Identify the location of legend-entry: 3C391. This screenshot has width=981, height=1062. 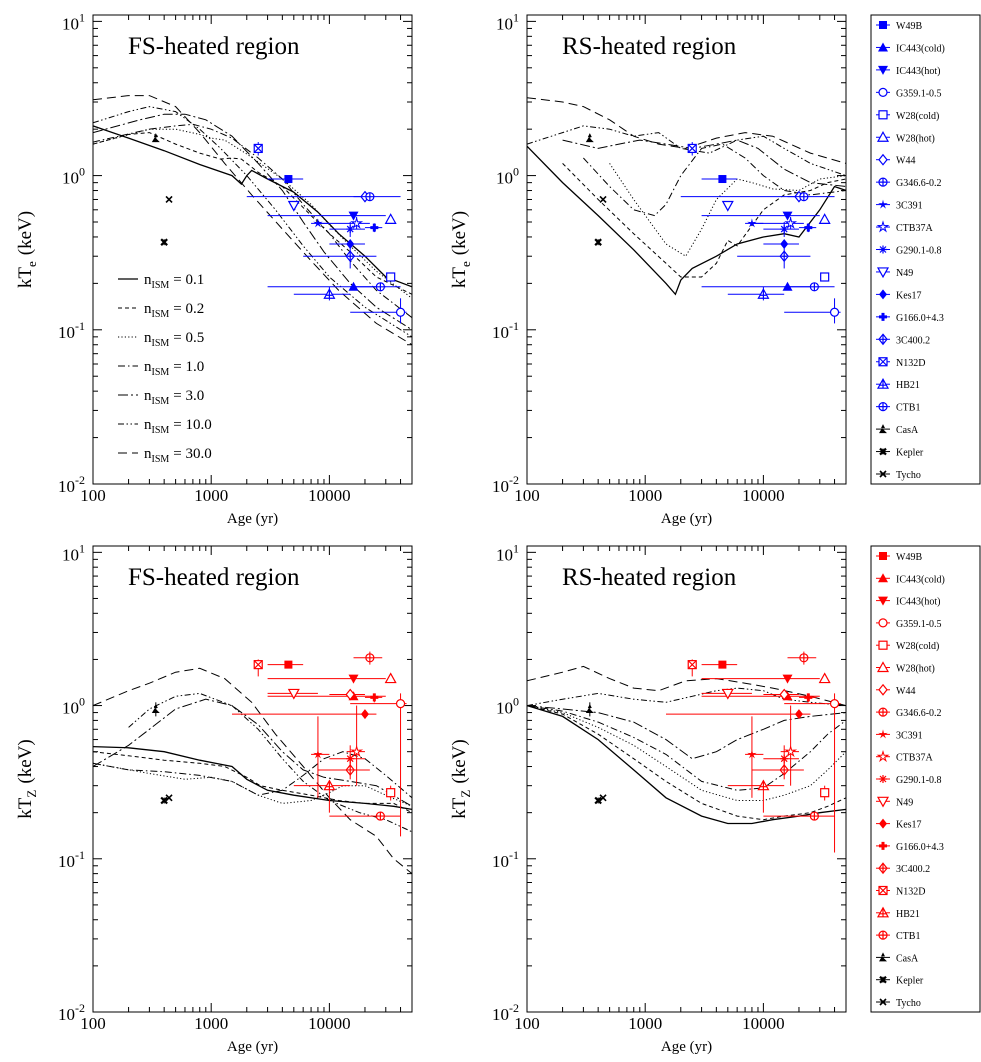
(899, 735).